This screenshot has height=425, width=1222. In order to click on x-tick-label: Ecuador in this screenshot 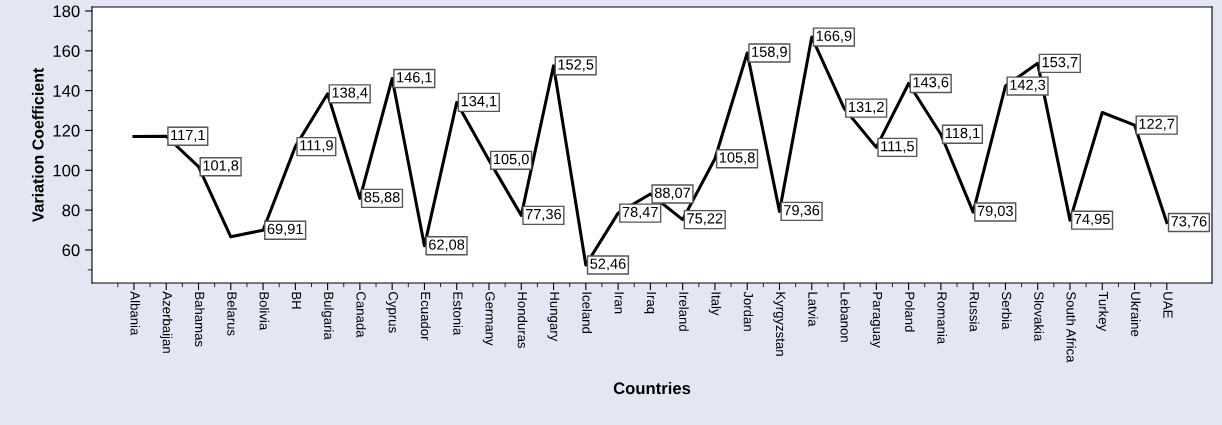, I will do `click(425, 316)`.